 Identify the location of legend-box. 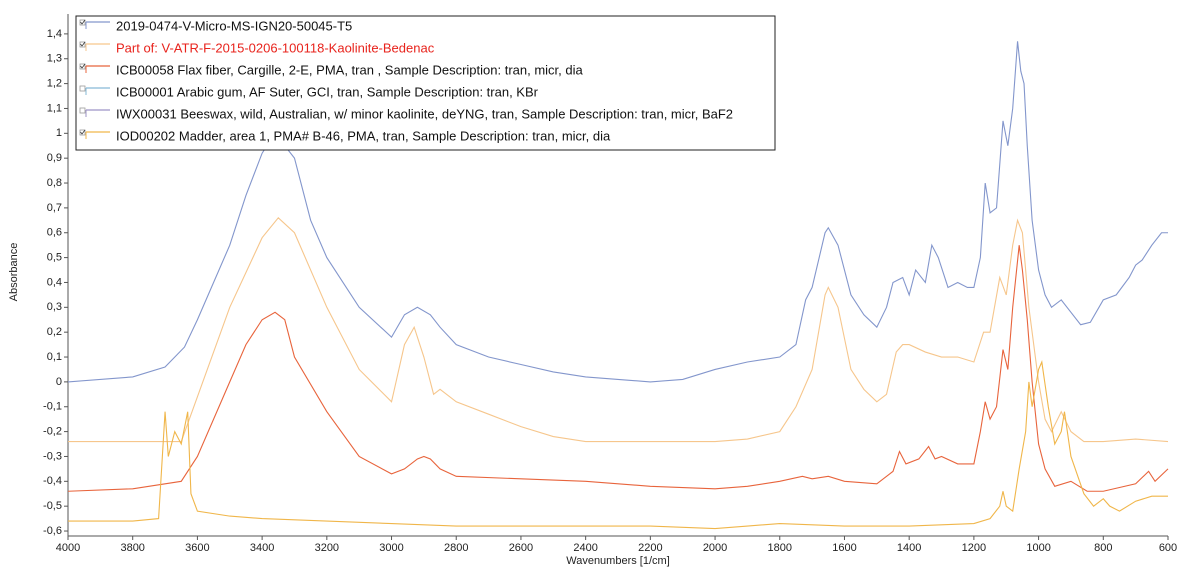
(425, 83).